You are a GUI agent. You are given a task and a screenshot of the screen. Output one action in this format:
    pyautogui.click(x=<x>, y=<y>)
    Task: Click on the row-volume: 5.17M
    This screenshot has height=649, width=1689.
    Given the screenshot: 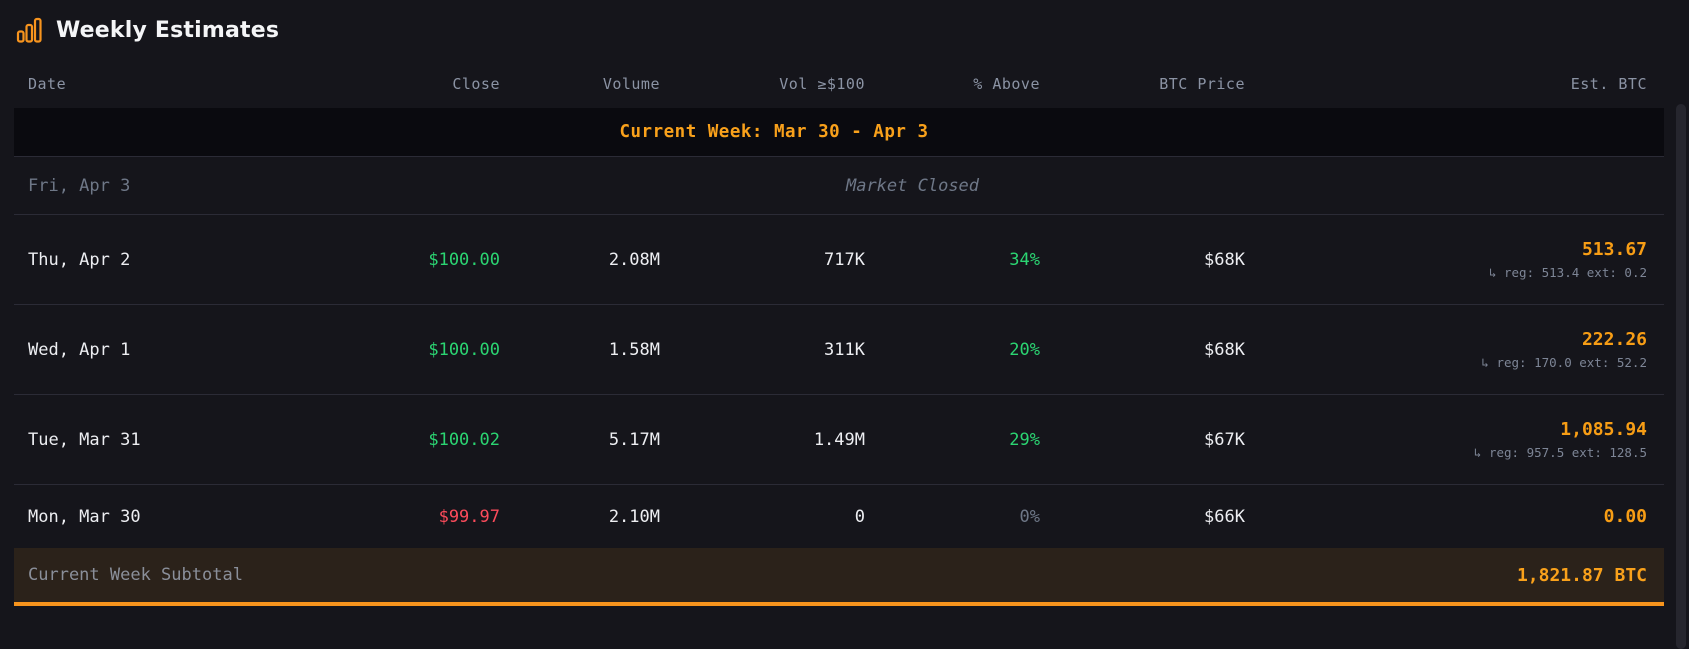 What is the action you would take?
    pyautogui.click(x=634, y=439)
    